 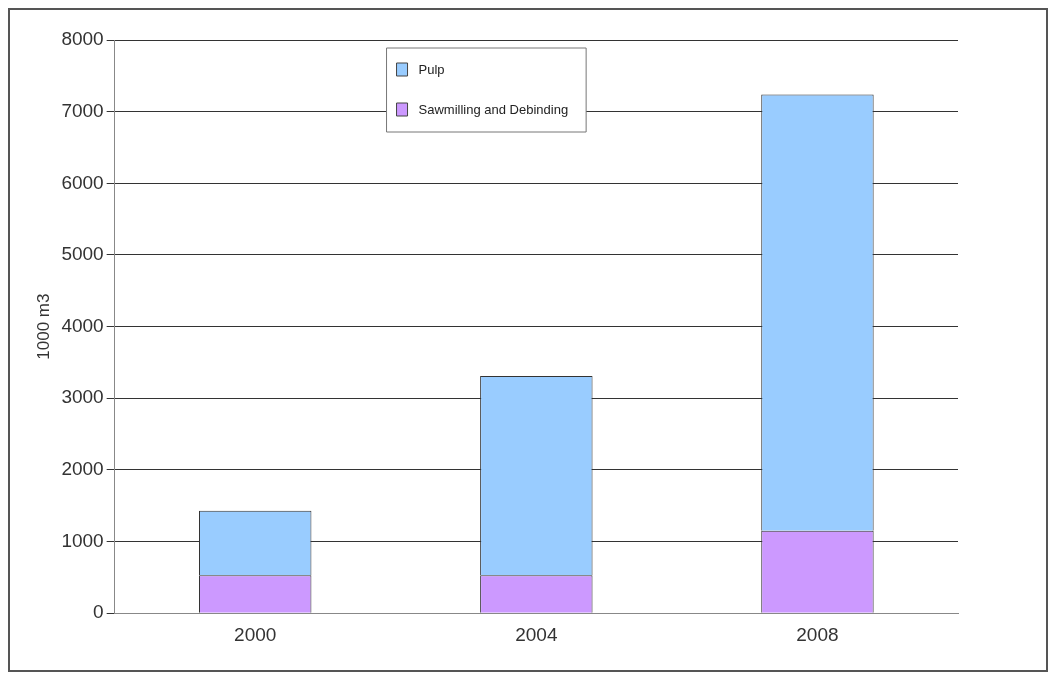 I want to click on x-tick-label: 2000, so click(x=255, y=634).